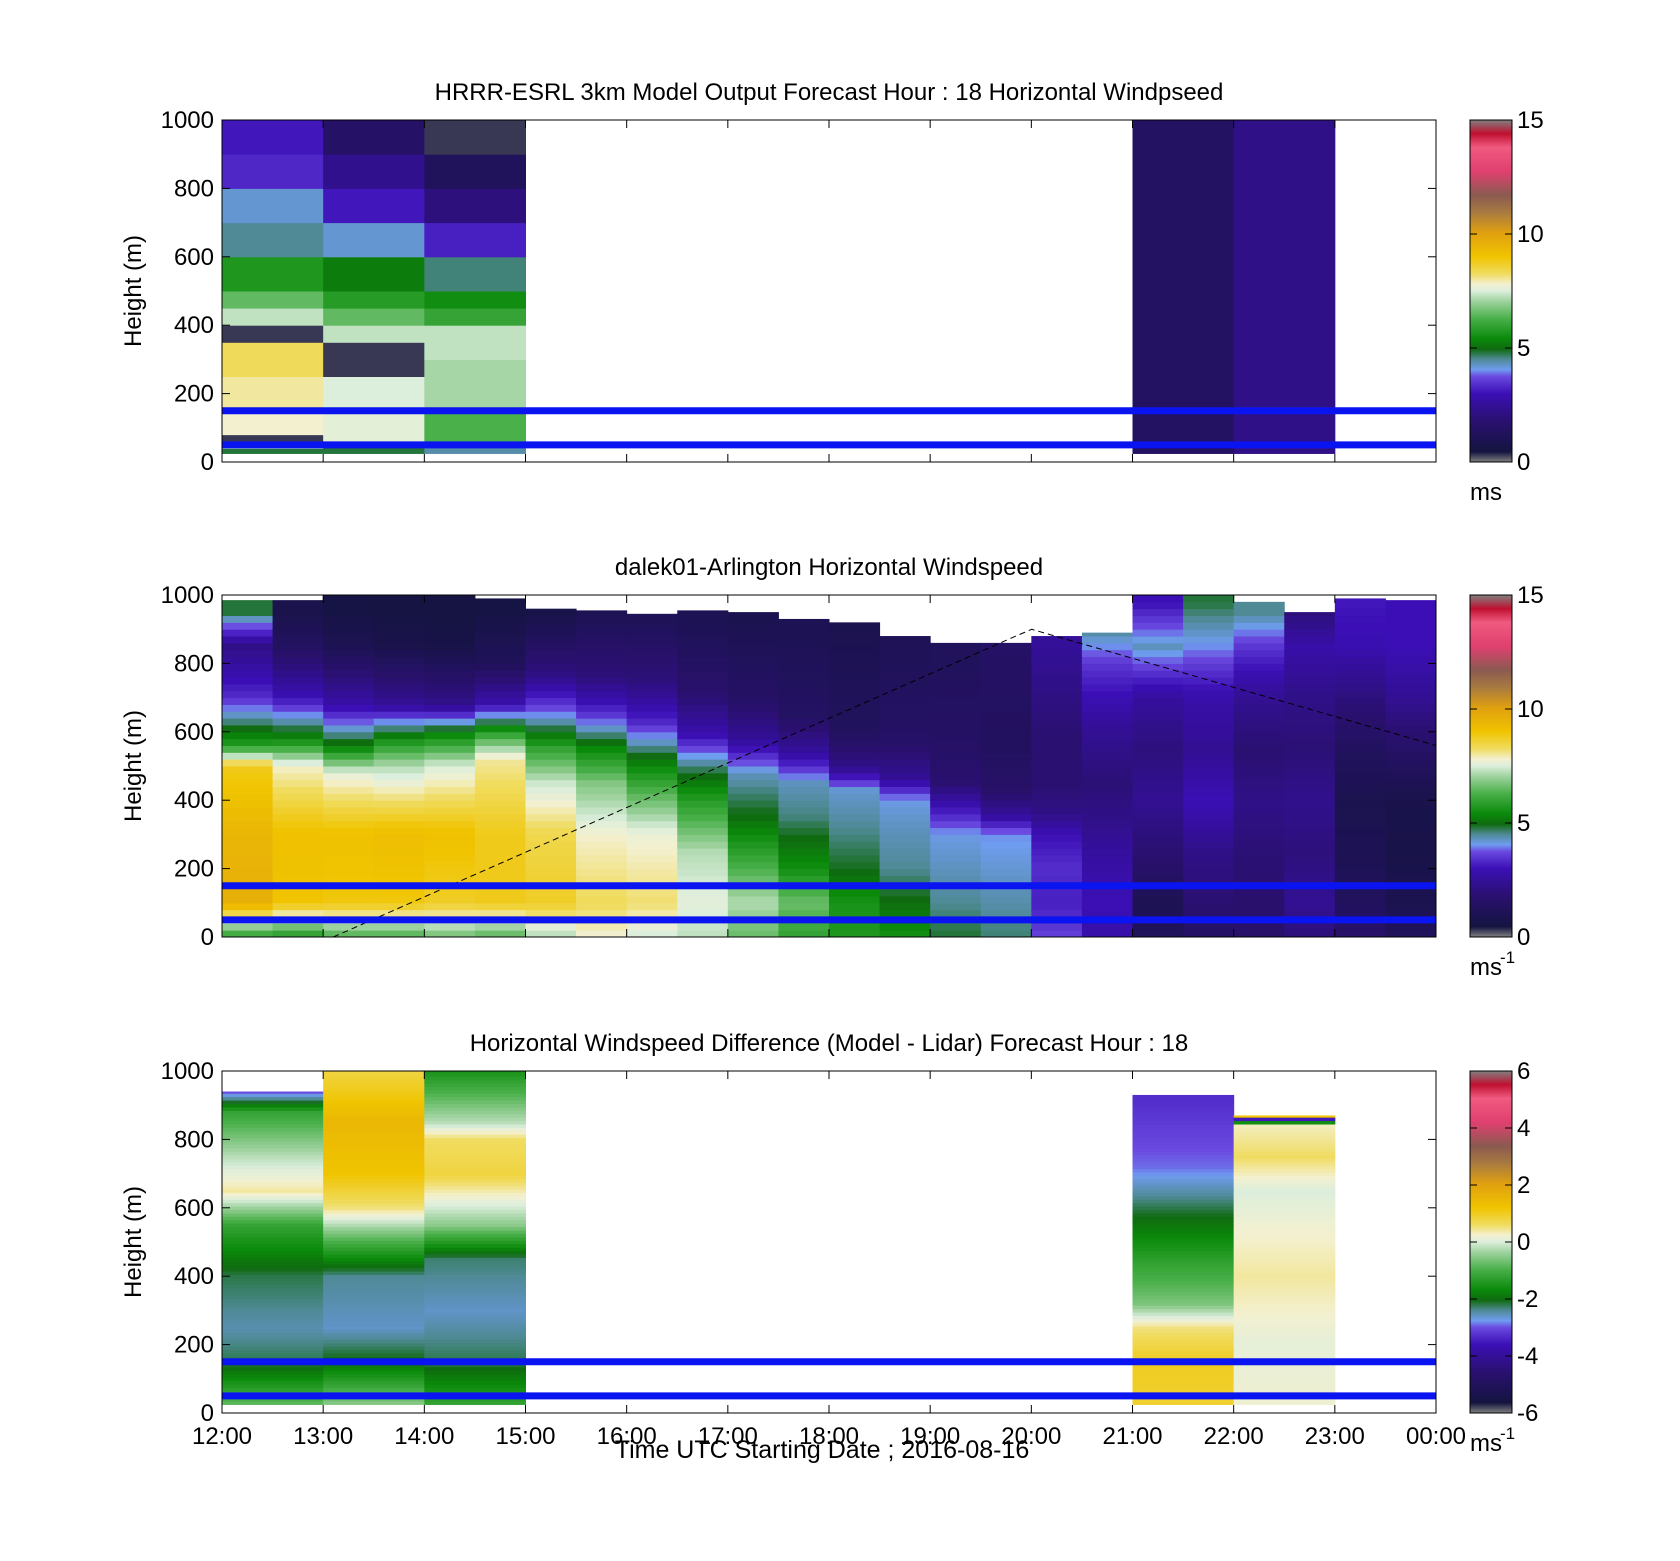 Image resolution: width=1680 pixels, height=1561 pixels. Describe the element at coordinates (728, 1436) in the screenshot. I see `x-tick-label: 17:00` at that location.